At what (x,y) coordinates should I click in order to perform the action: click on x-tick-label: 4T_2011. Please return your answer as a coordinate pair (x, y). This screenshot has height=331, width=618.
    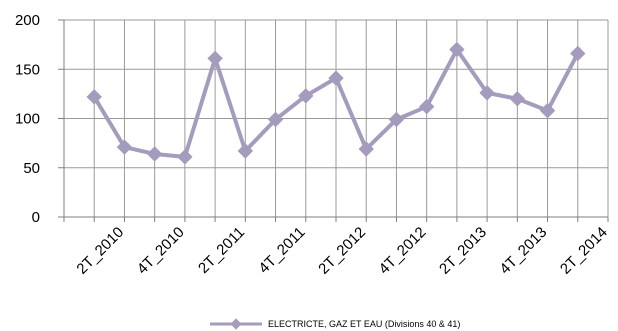
    Looking at the image, I should click on (281, 250).